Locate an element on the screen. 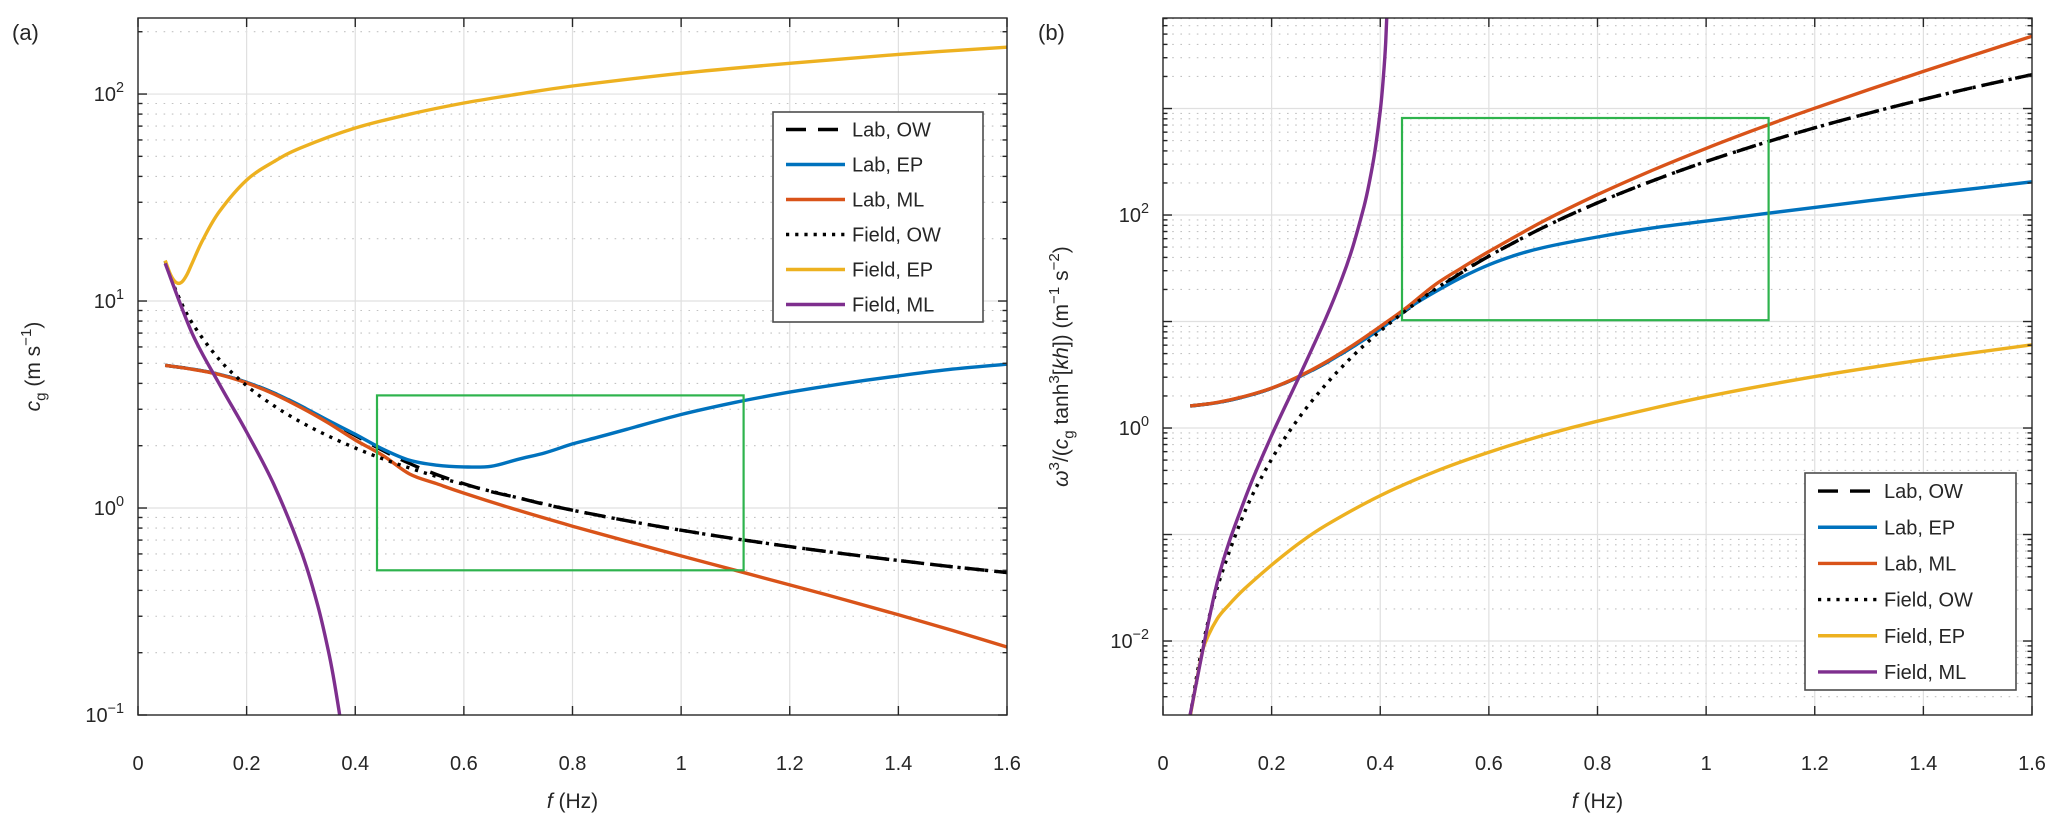 This screenshot has width=2067, height=827. panel-tag: (b) is located at coordinates (1051, 32).